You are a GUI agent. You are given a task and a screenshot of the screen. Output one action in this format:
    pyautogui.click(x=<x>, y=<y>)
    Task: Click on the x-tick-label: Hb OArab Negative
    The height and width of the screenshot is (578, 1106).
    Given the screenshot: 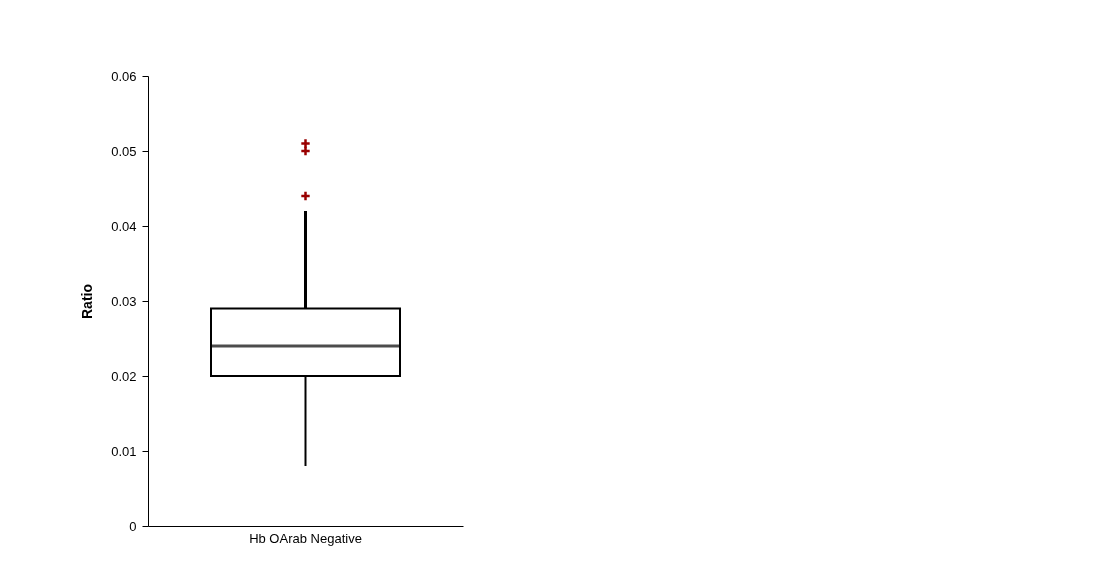 What is the action you would take?
    pyautogui.click(x=305, y=538)
    